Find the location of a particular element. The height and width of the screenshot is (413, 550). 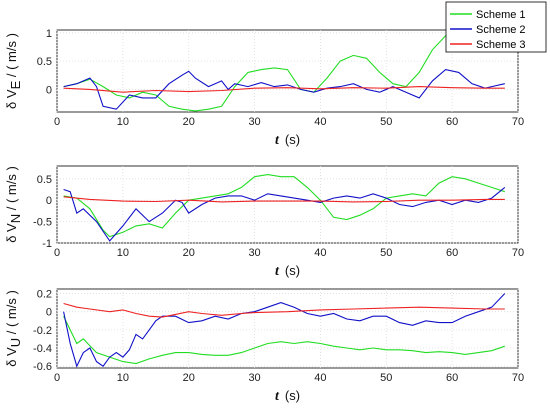

legend-label: Scheme 1 is located at coordinates (501, 15).